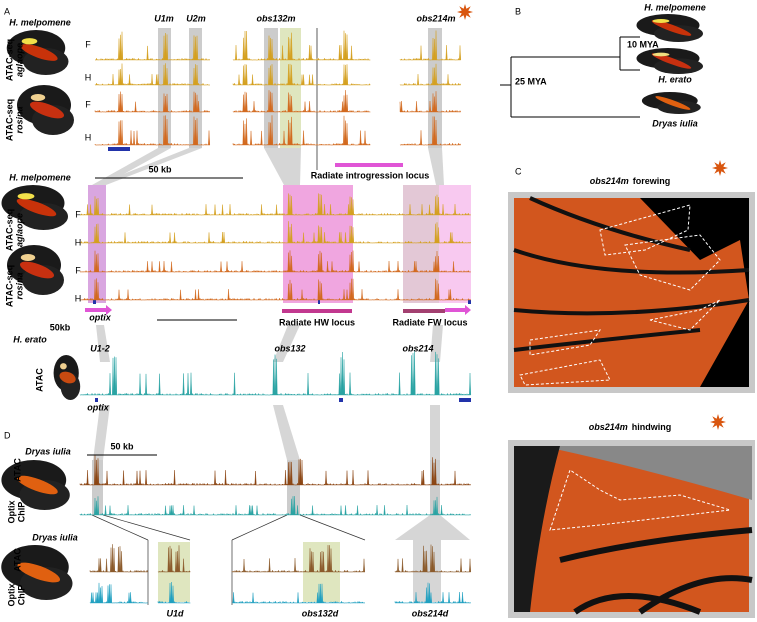 The width and height of the screenshot is (757, 622). I want to click on tree-branches, so click(570, 77).